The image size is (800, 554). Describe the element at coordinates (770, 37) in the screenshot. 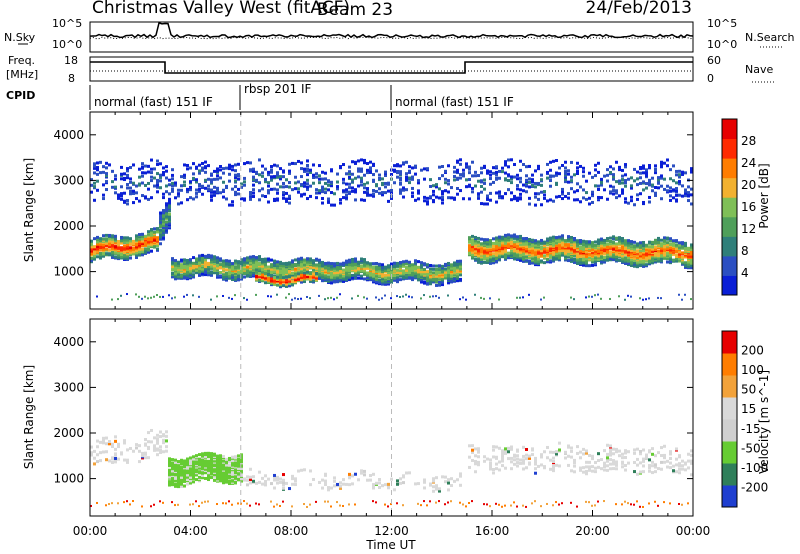

I see `noise-search-label: N.Search` at that location.